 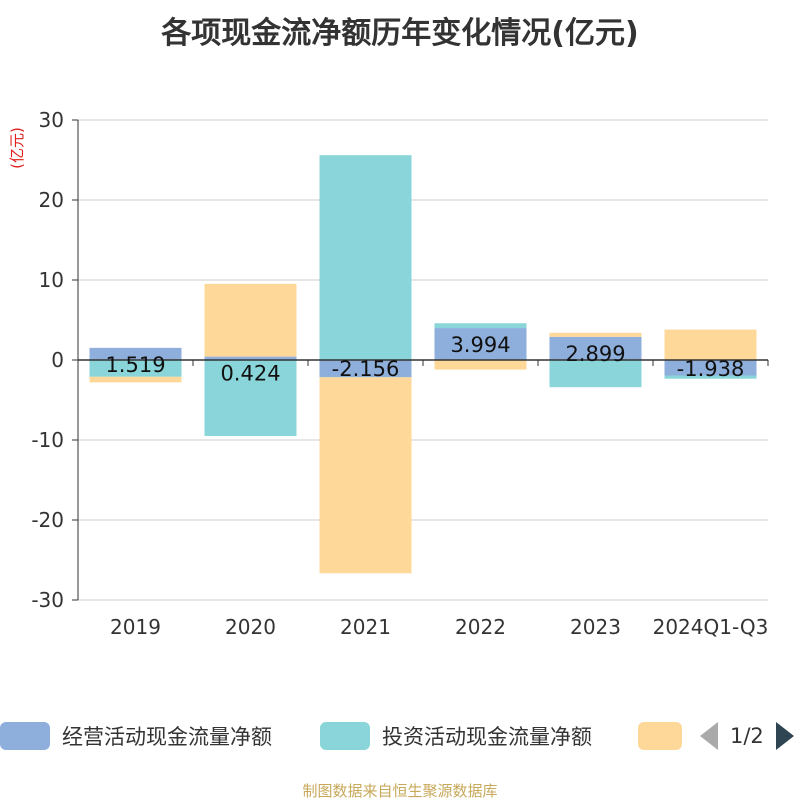 I want to click on data-labels: 1.519 0.424 -2.156 3.994 2.899 -1.938, so click(x=424, y=359).